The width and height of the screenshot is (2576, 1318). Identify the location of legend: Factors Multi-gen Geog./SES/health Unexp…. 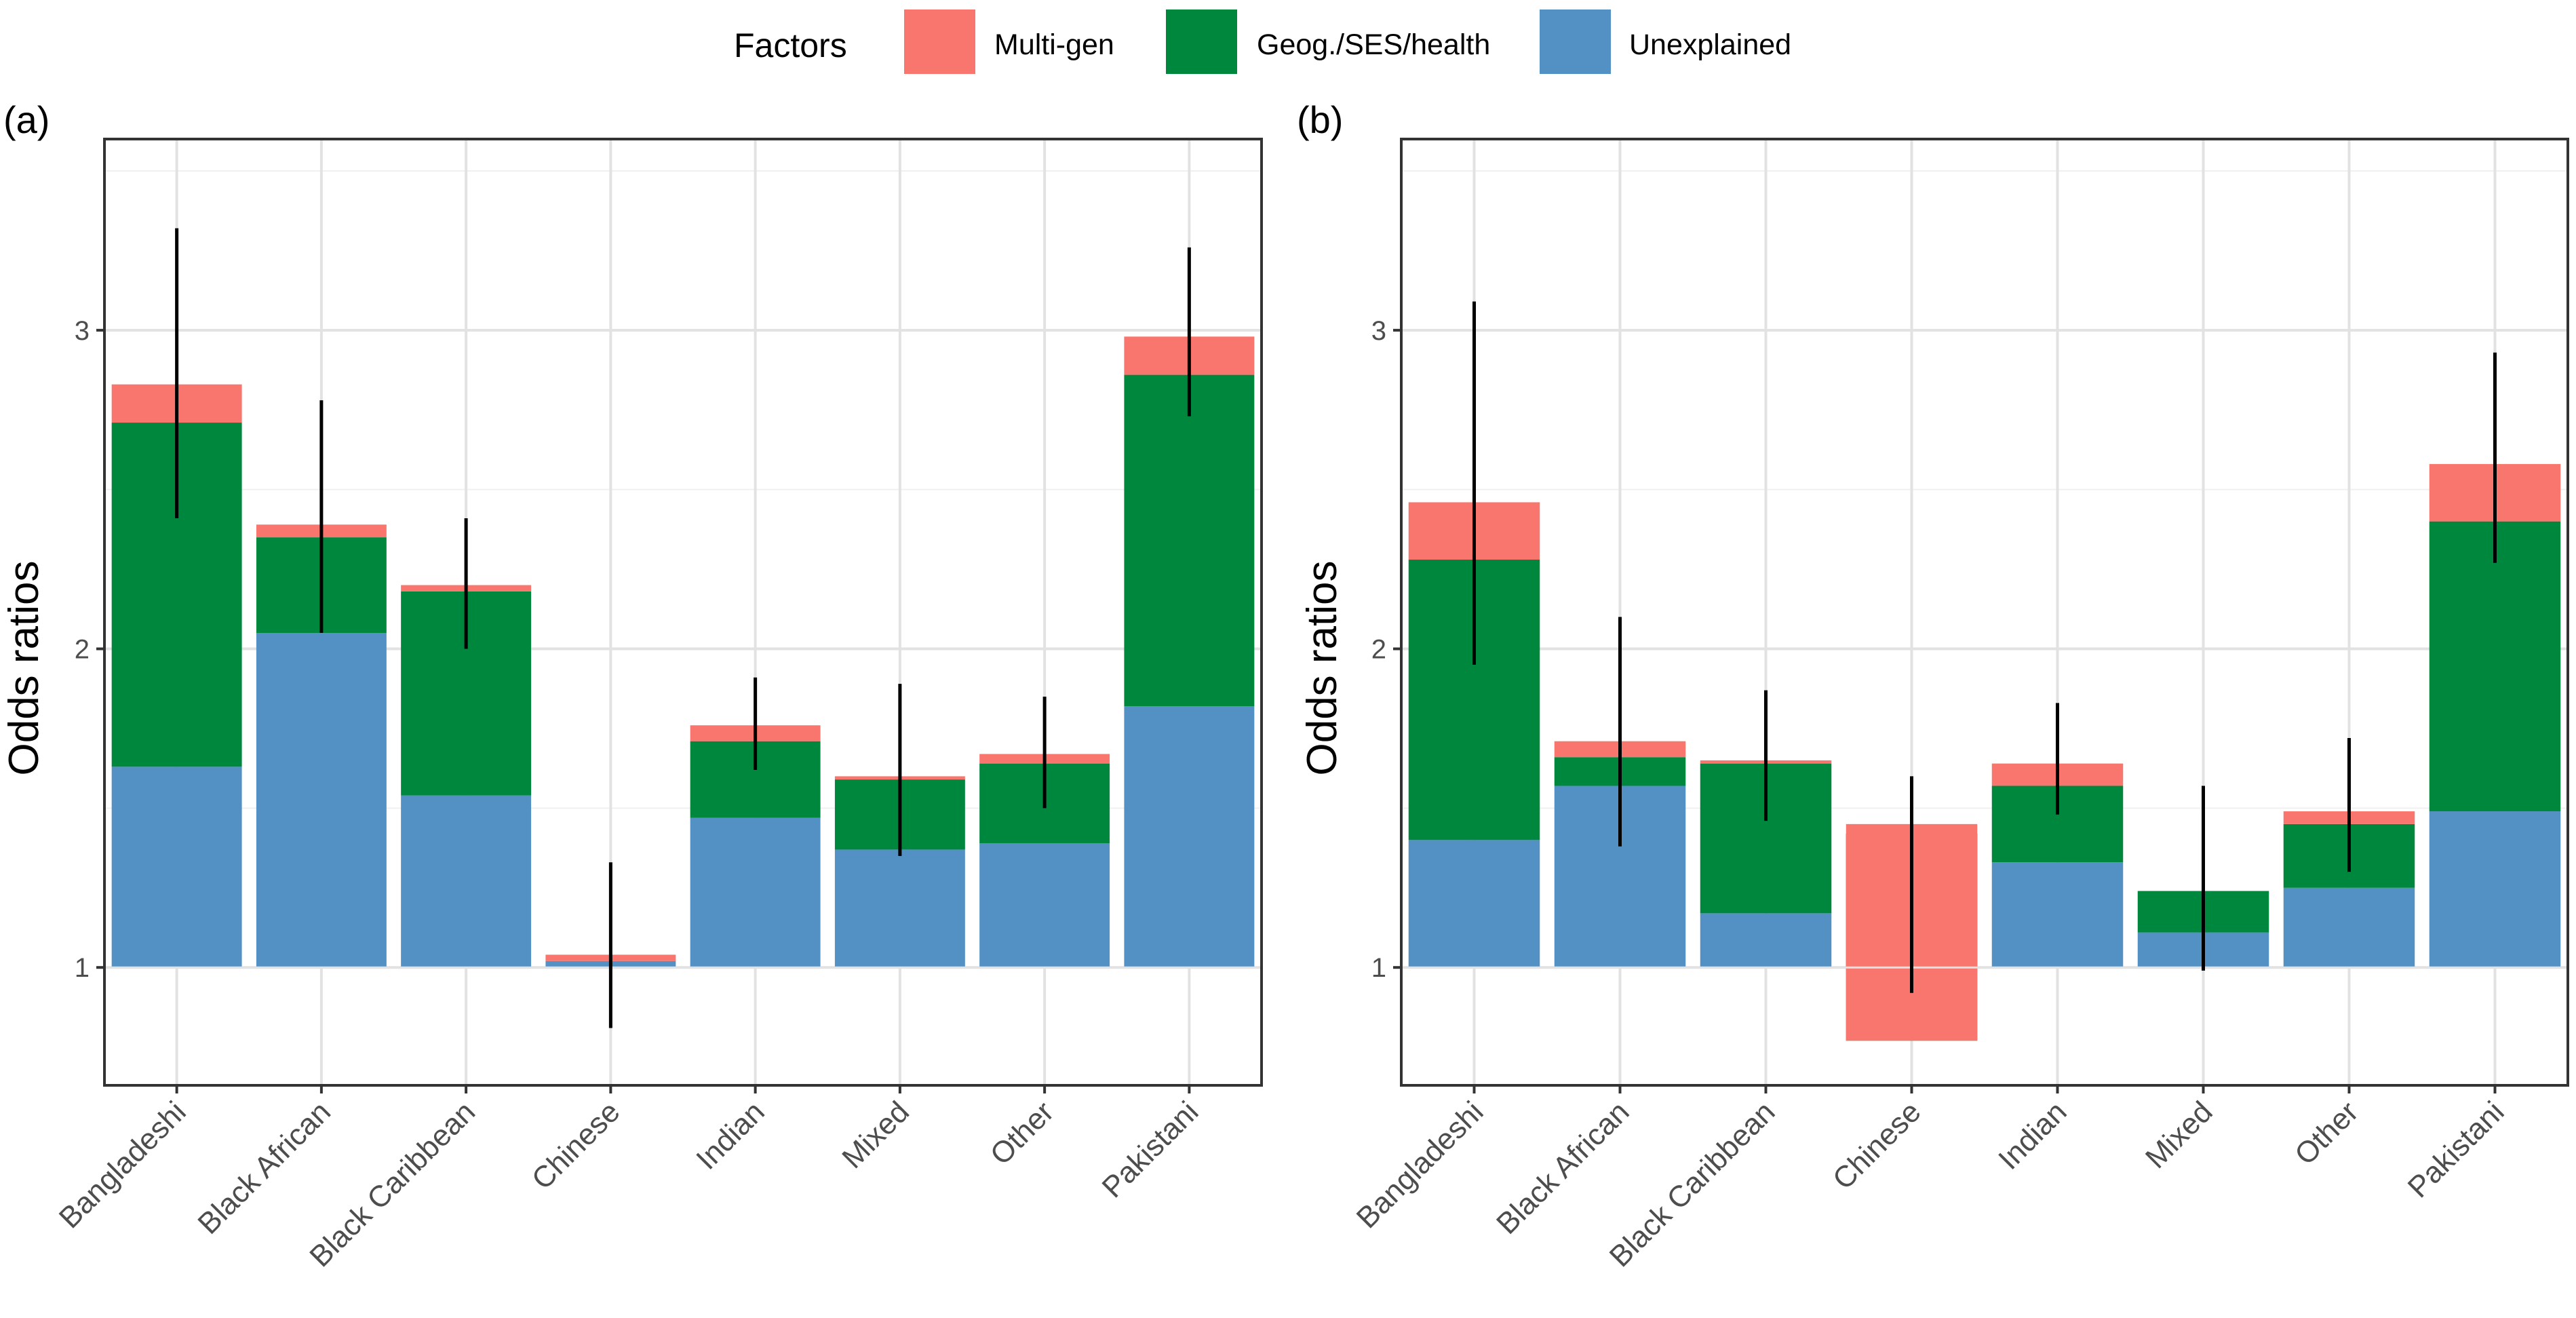
(1262, 41).